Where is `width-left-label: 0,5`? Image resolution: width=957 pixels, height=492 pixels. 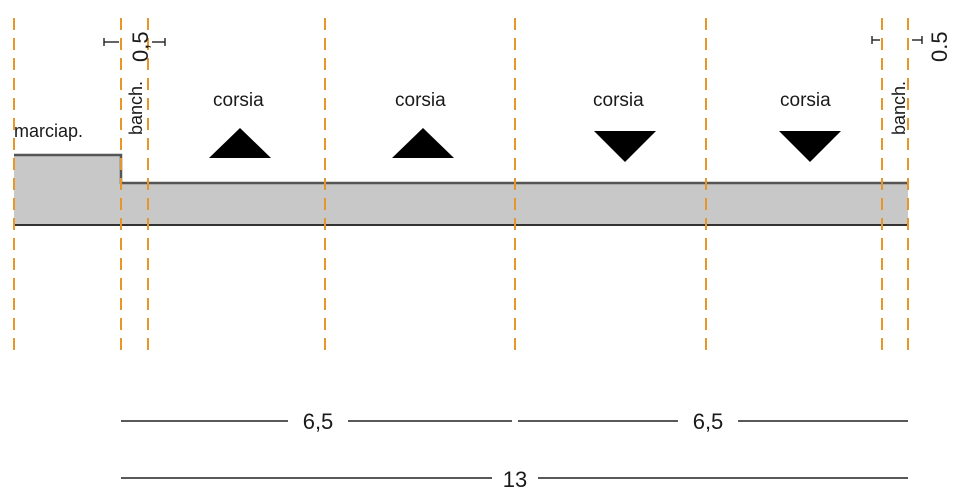
width-left-label: 0,5 is located at coordinates (140, 46).